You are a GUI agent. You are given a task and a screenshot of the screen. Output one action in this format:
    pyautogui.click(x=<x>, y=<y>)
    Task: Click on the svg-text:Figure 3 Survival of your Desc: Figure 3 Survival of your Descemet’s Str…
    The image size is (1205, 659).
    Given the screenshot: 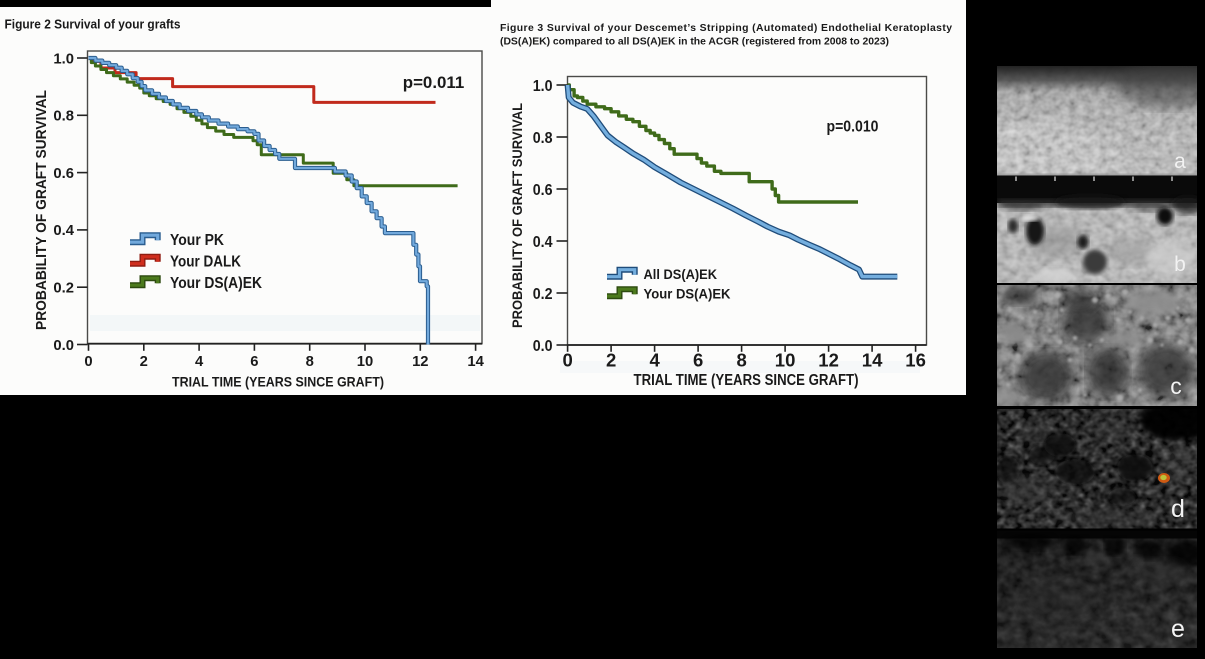 What is the action you would take?
    pyautogui.click(x=726, y=28)
    